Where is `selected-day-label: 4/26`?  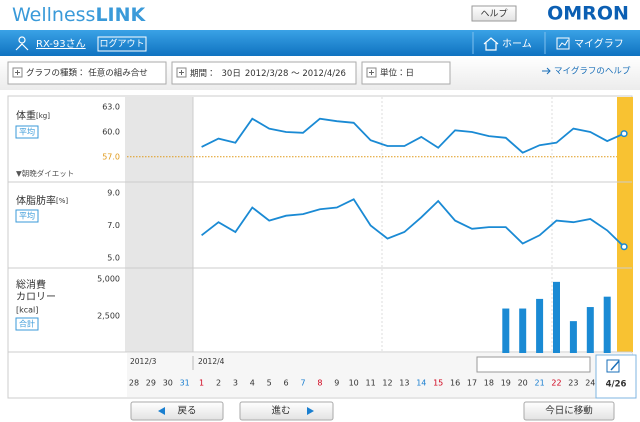
selected-day-label: 4/26 is located at coordinates (616, 385).